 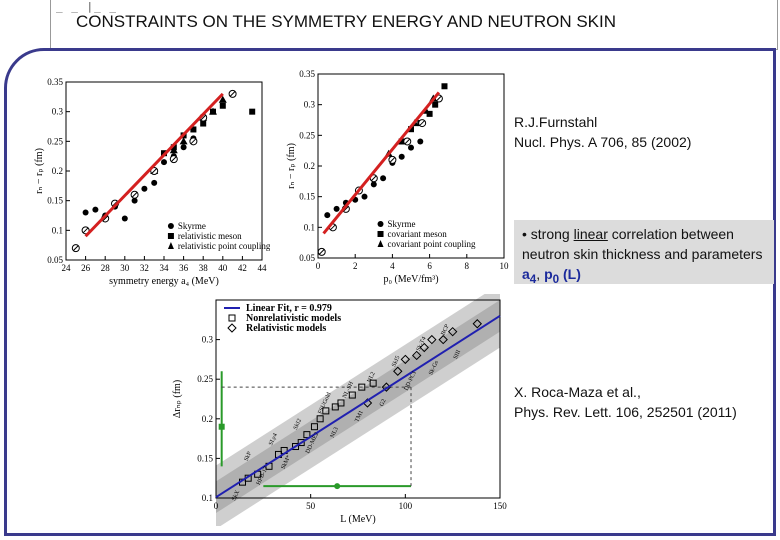 What do you see at coordinates (429, 266) in the screenshot?
I see `x-tick-label: 6` at bounding box center [429, 266].